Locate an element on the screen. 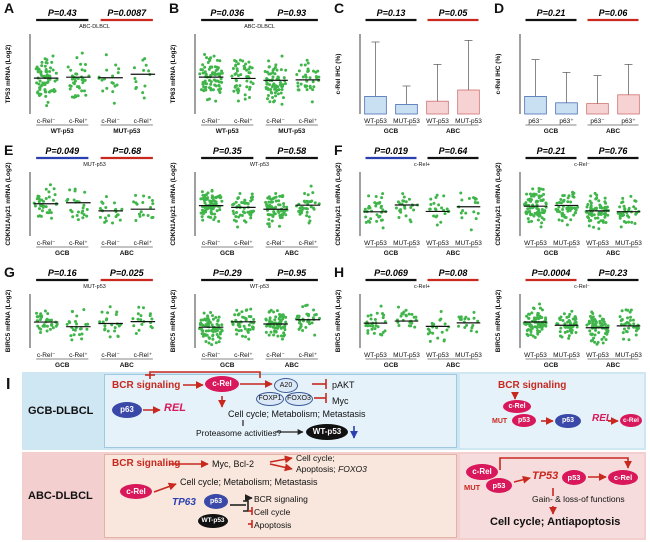 This screenshot has width=650, height=542. p-value-right: P=0.95 is located at coordinates (292, 273).